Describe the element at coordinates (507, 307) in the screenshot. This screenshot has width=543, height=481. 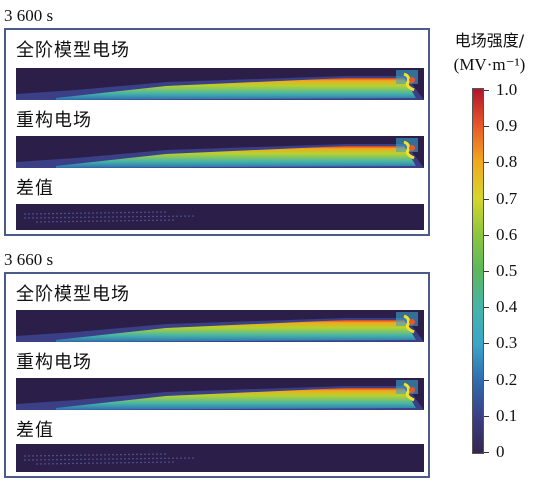
I see `colorbar-tick-label: 0.4` at that location.